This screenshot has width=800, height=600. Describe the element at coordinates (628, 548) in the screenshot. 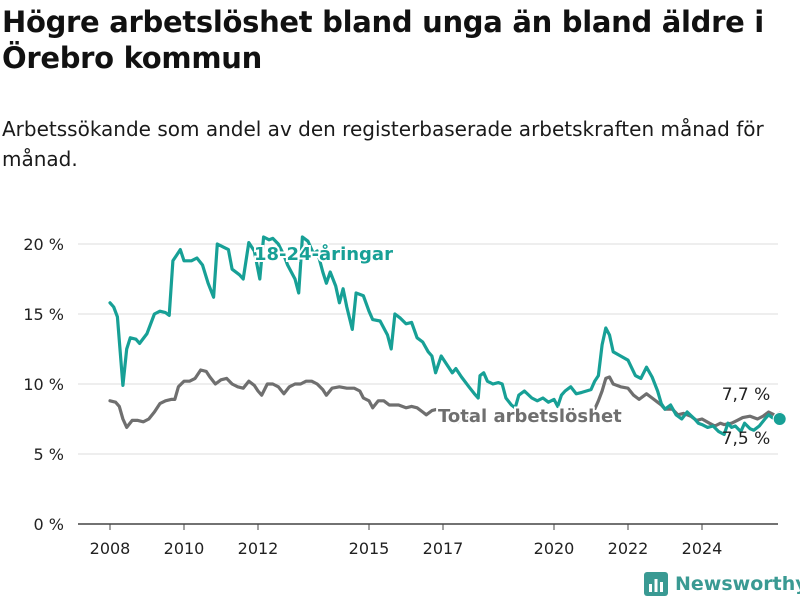

I see `x-tick-label: 2022` at that location.